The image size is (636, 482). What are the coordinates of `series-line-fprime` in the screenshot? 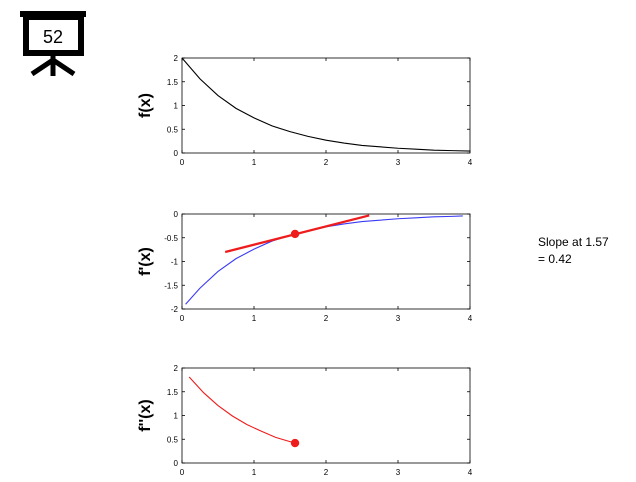 It's located at (324, 260).